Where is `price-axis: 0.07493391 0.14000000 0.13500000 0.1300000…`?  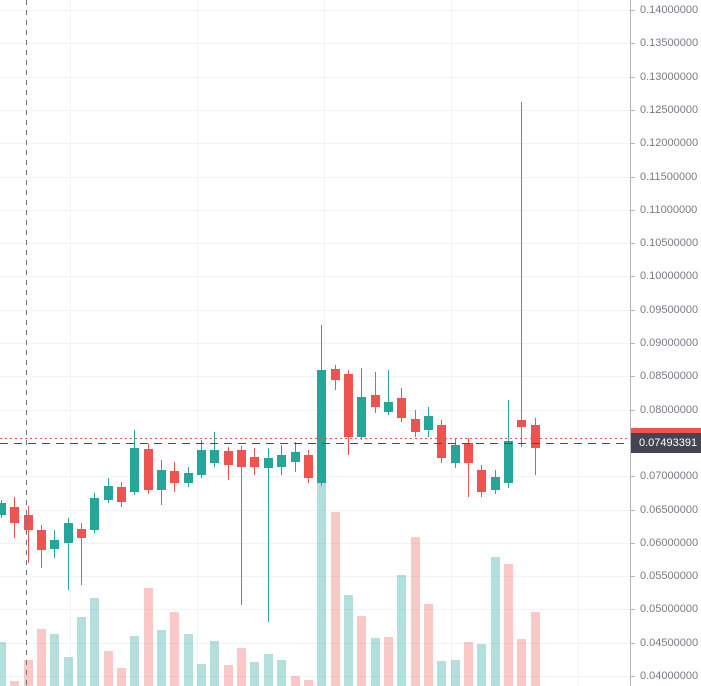
price-axis: 0.07493391 0.14000000 0.13500000 0.1300000… is located at coordinates (665, 343).